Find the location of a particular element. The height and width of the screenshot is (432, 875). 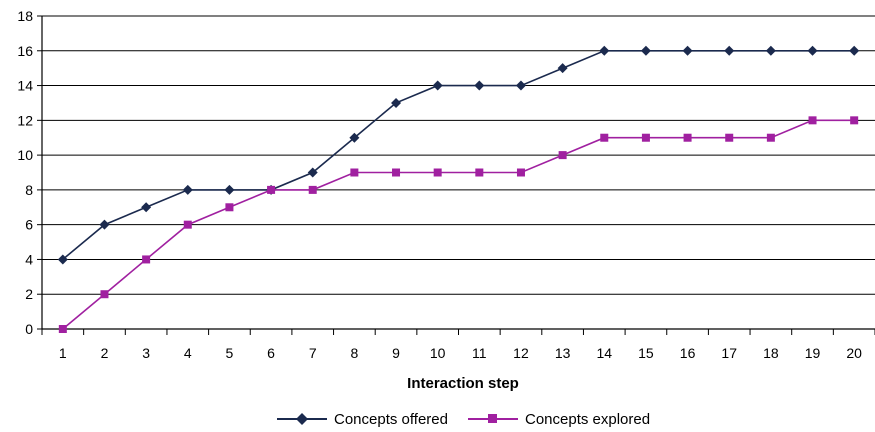

y-tick-label: 16 is located at coordinates (25, 51).